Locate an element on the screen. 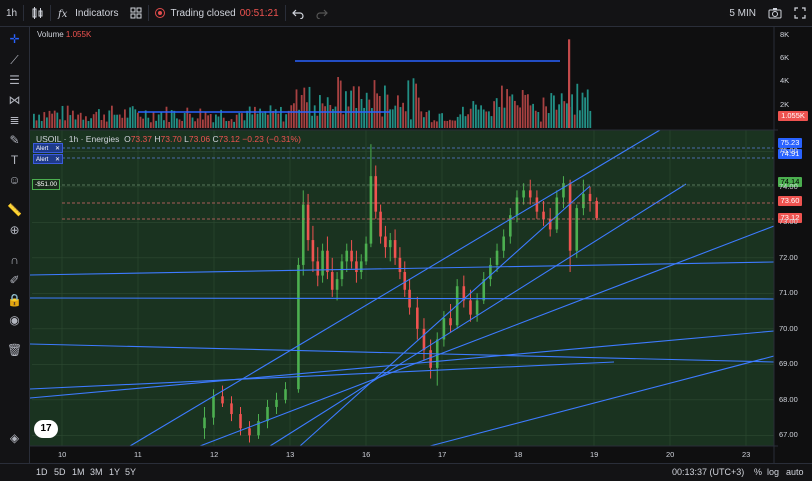  range-1y: 1Y is located at coordinates (115, 472).